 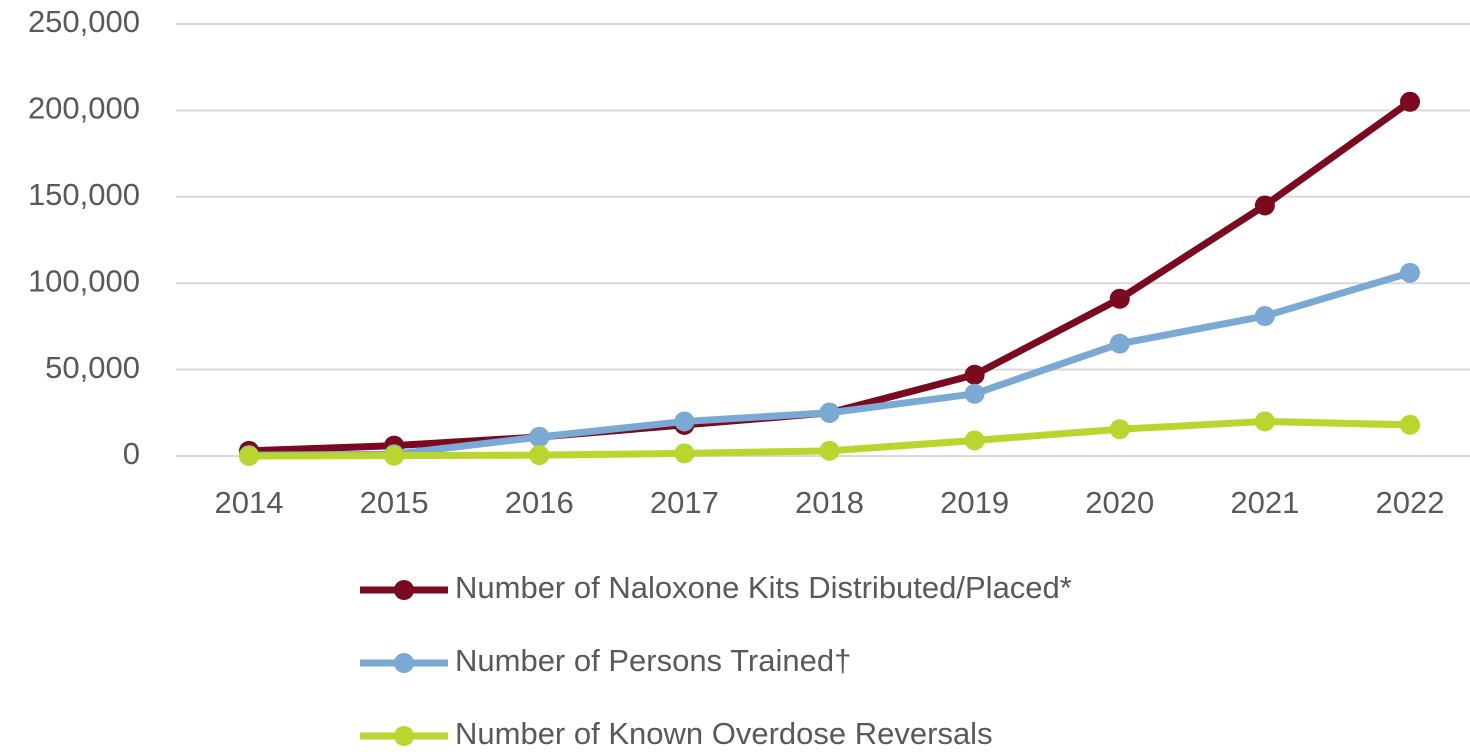 What do you see at coordinates (84, 280) in the screenshot?
I see `y-tick-label: 100,000` at bounding box center [84, 280].